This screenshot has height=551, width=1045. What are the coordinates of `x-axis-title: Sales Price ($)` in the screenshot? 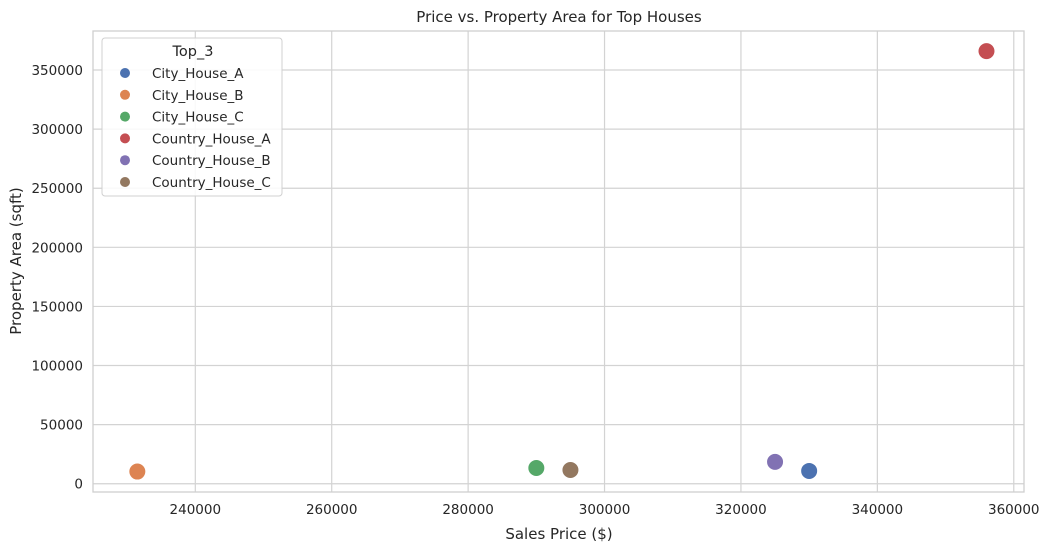 It's located at (558, 534).